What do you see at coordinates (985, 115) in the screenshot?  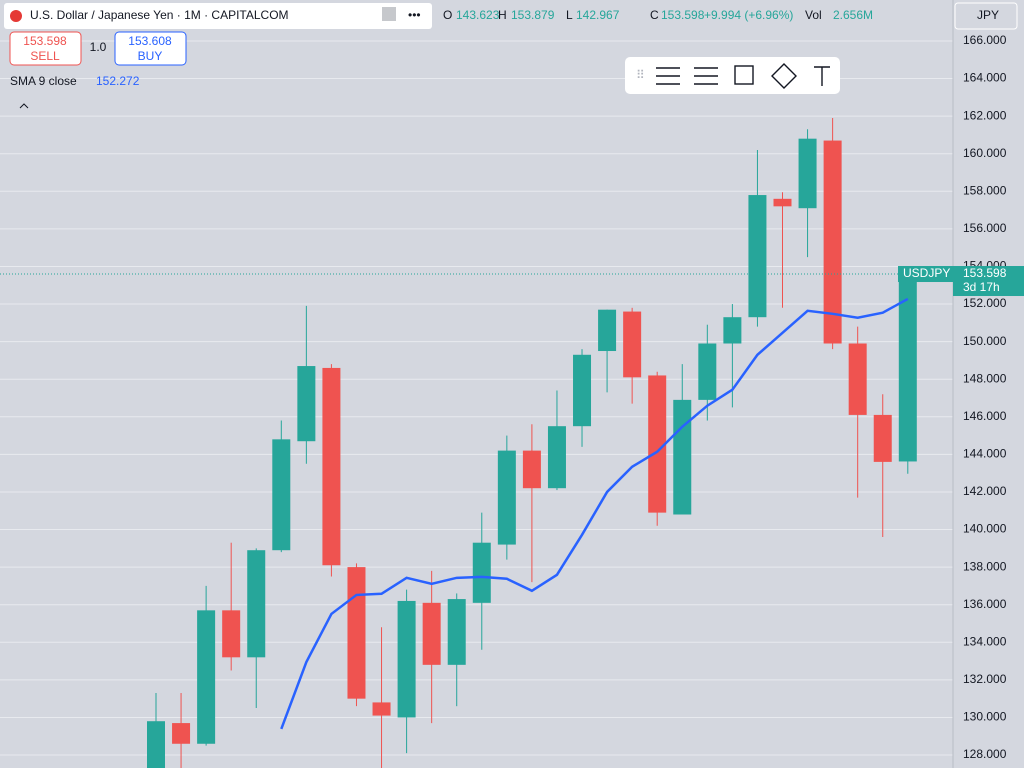 I see `y-tick-label: 162.000` at bounding box center [985, 115].